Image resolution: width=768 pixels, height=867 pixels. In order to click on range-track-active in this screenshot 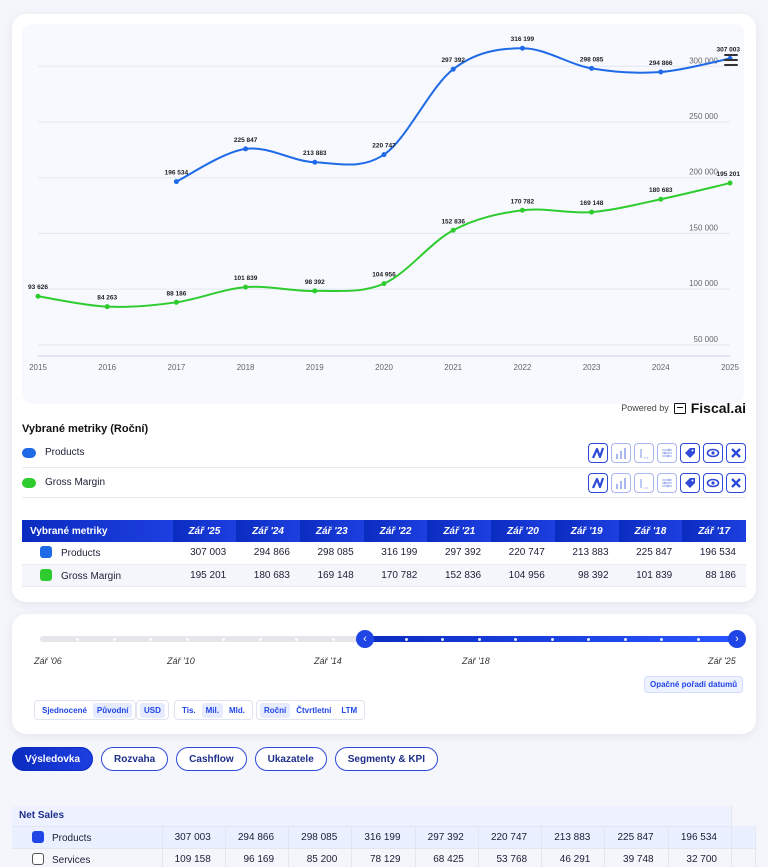, I will do `click(550, 639)`.